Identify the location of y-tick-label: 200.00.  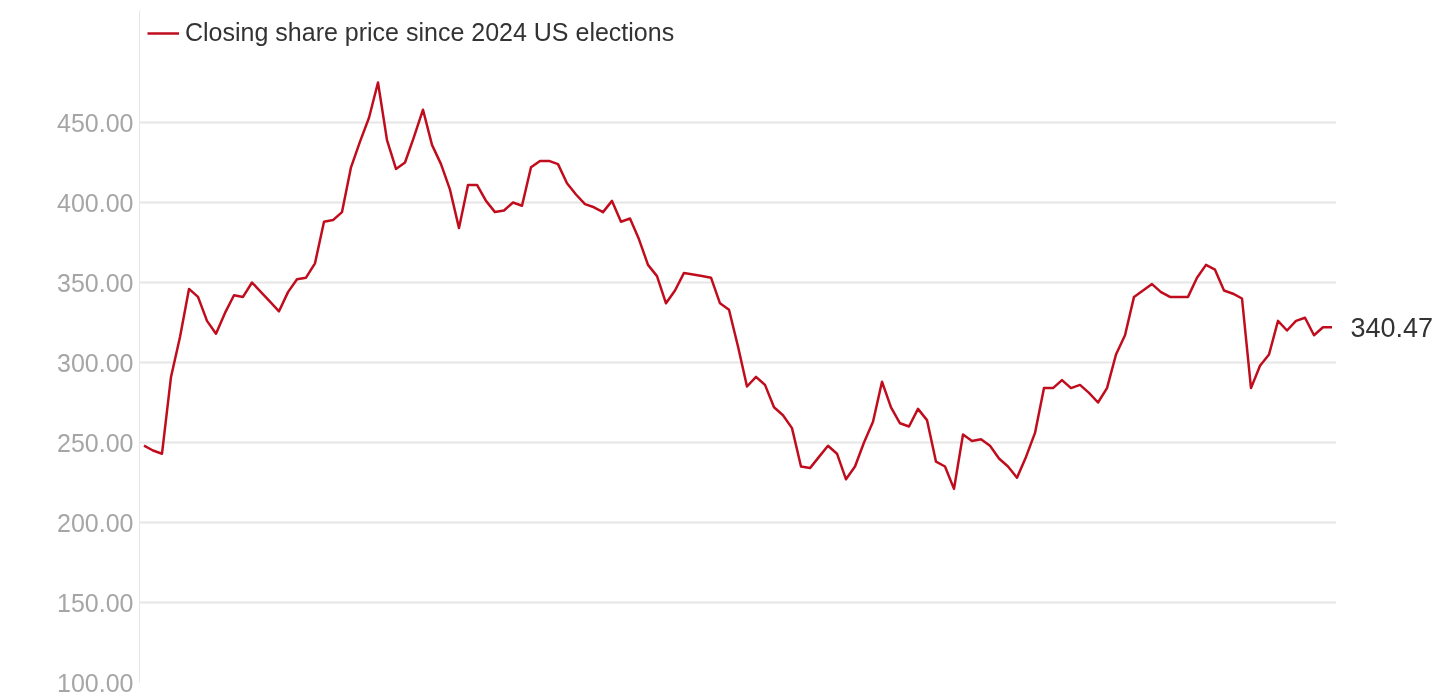
(95, 522).